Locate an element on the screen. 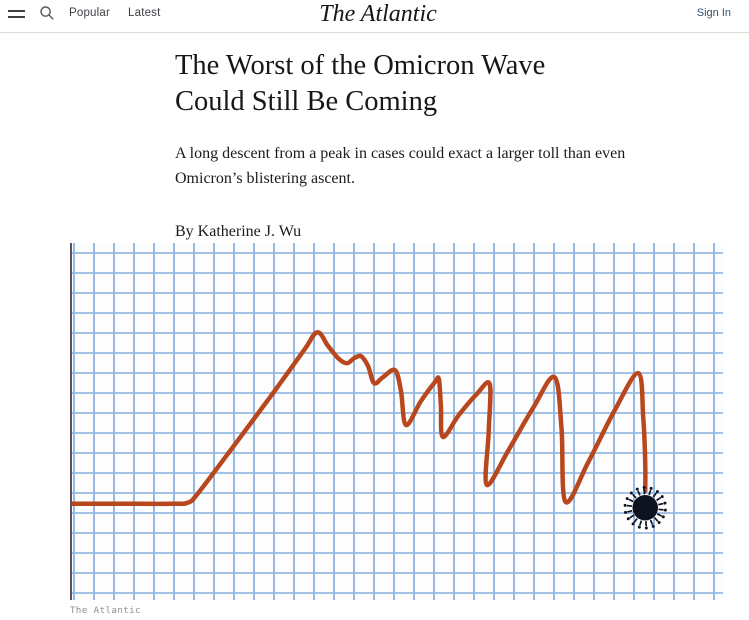 The width and height of the screenshot is (749, 620). menu-icon is located at coordinates (16, 14).